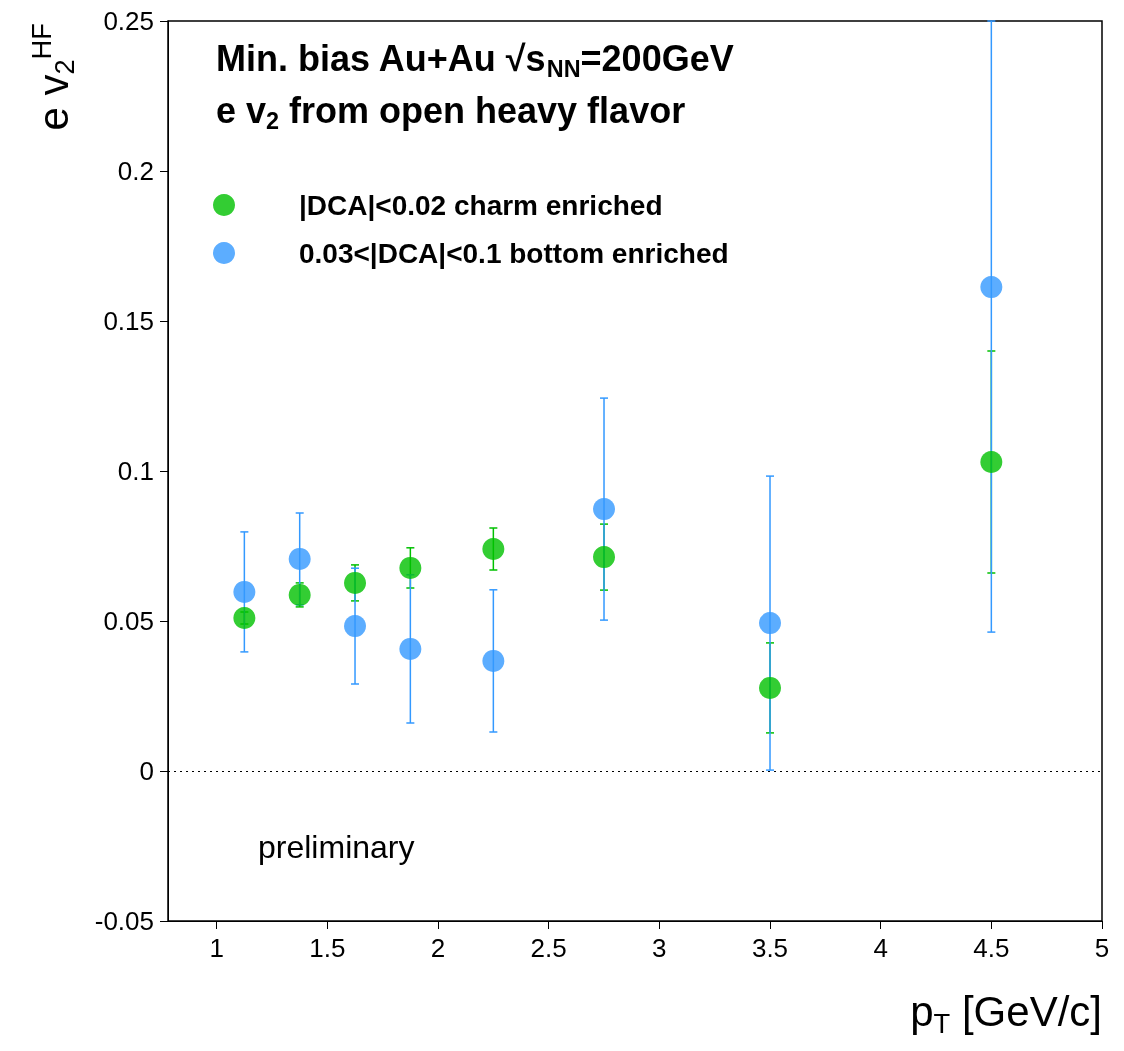 This screenshot has height=1051, width=1124. Describe the element at coordinates (135, 171) in the screenshot. I see `y-tick-label: 0.2` at that location.